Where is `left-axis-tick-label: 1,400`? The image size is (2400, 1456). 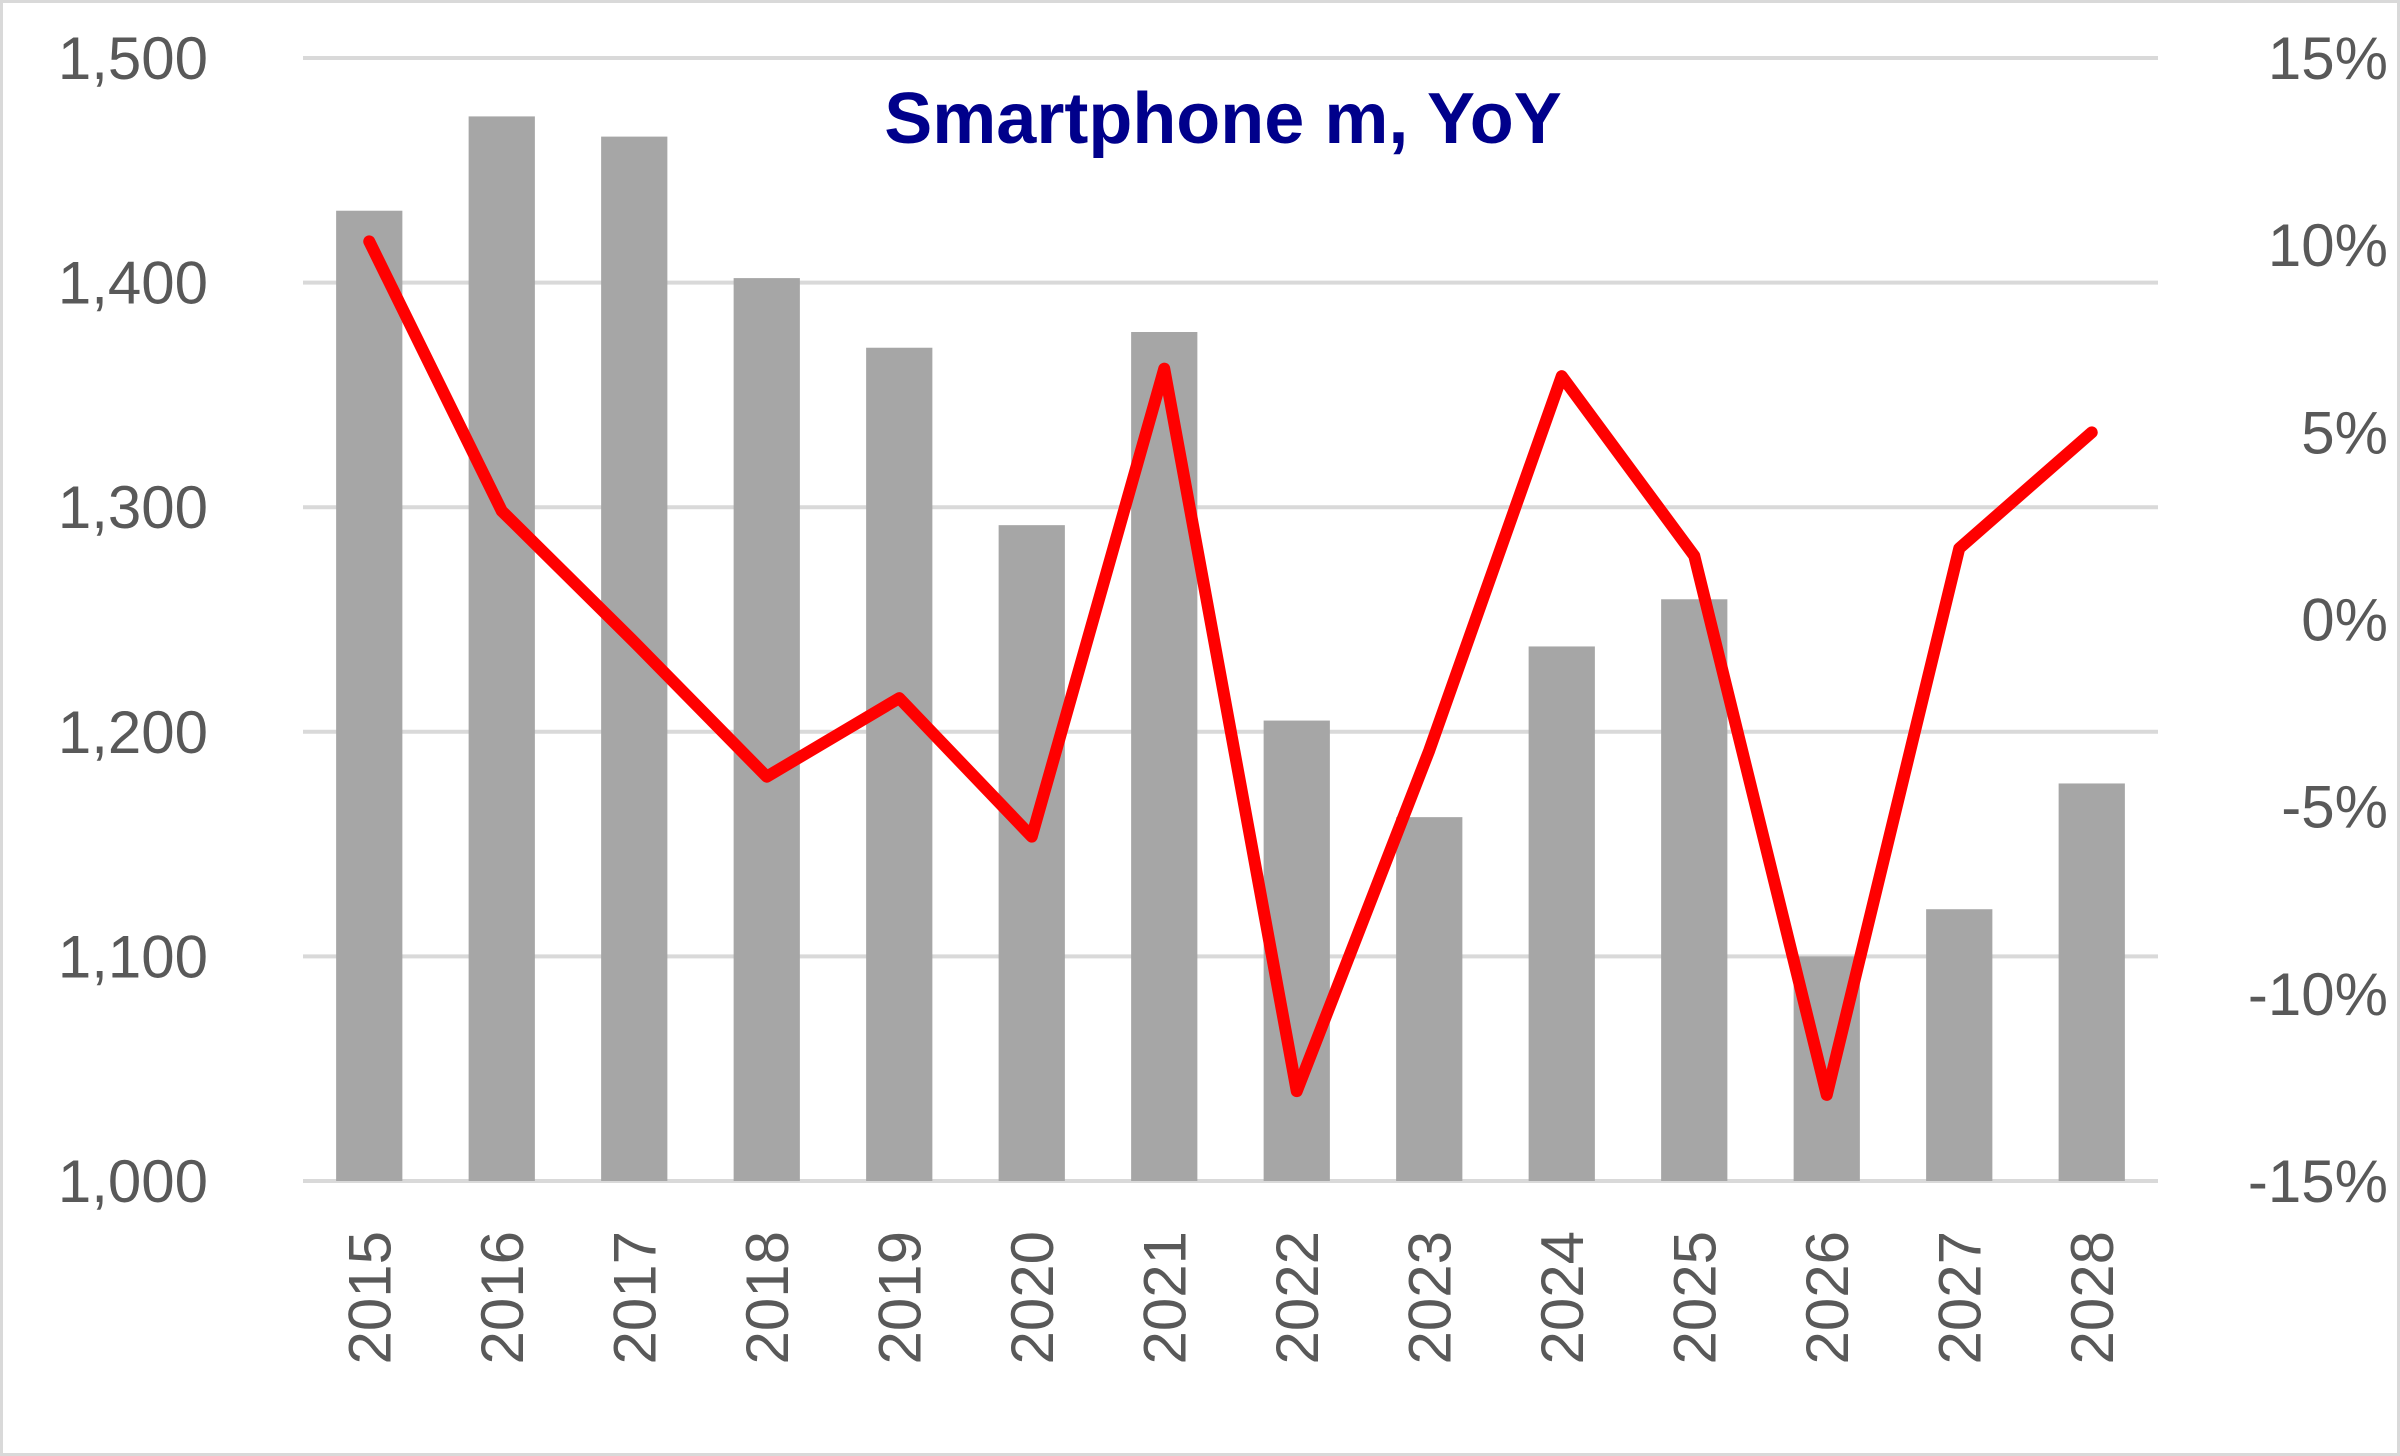
left-axis-tick-label: 1,400 is located at coordinates (133, 283).